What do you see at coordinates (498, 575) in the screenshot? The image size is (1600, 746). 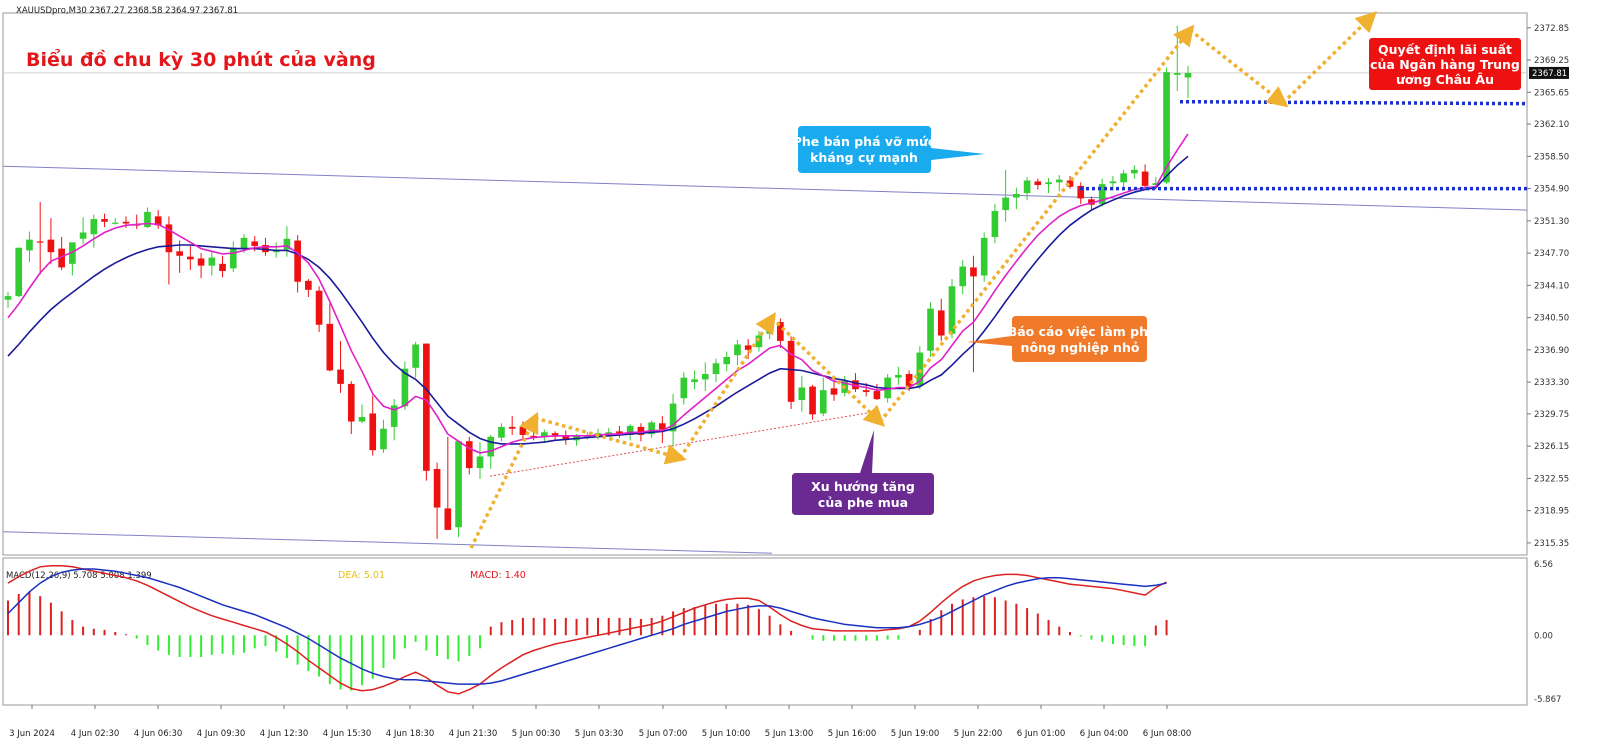 I see `macd-value-label: MACD: 1.40` at bounding box center [498, 575].